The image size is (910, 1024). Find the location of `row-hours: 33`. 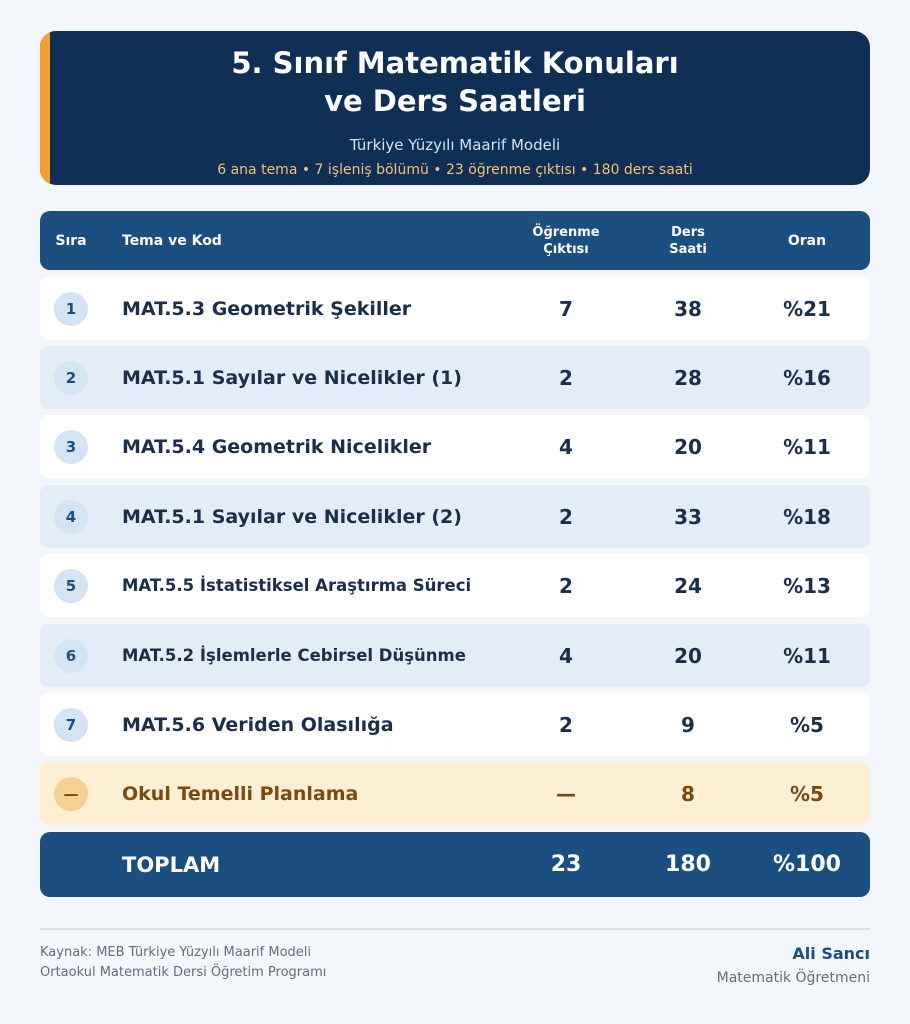

row-hours: 33 is located at coordinates (688, 516).